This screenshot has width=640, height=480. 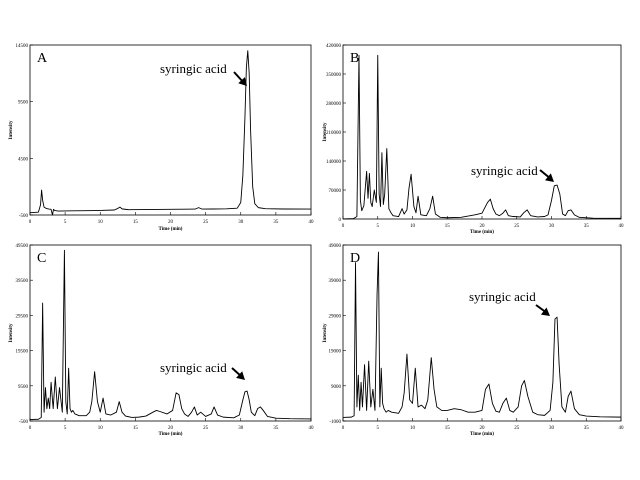 I want to click on y-tick-label: 9000, so click(x=336, y=387).